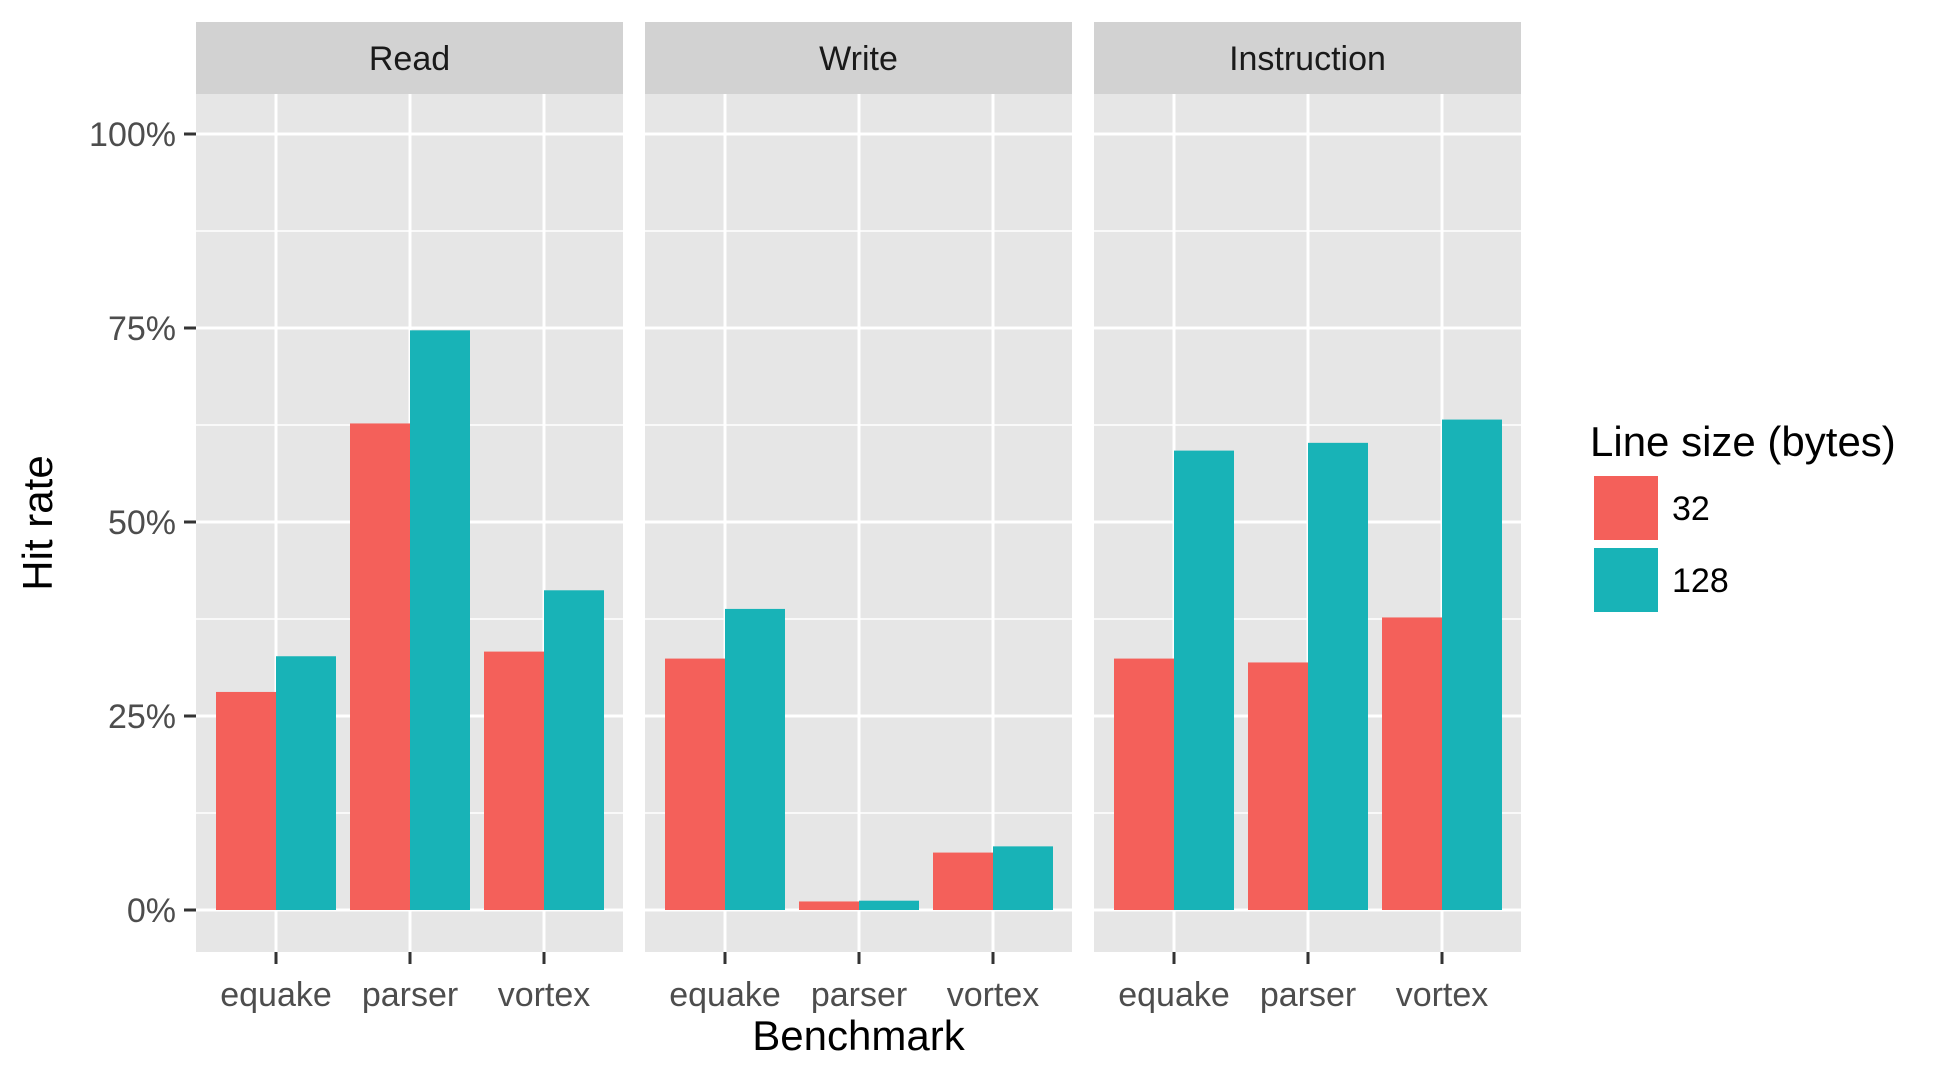 Image resolution: width=1954 pixels, height=1069 pixels. Describe the element at coordinates (1691, 509) in the screenshot. I see `legend-label-32: 32` at that location.